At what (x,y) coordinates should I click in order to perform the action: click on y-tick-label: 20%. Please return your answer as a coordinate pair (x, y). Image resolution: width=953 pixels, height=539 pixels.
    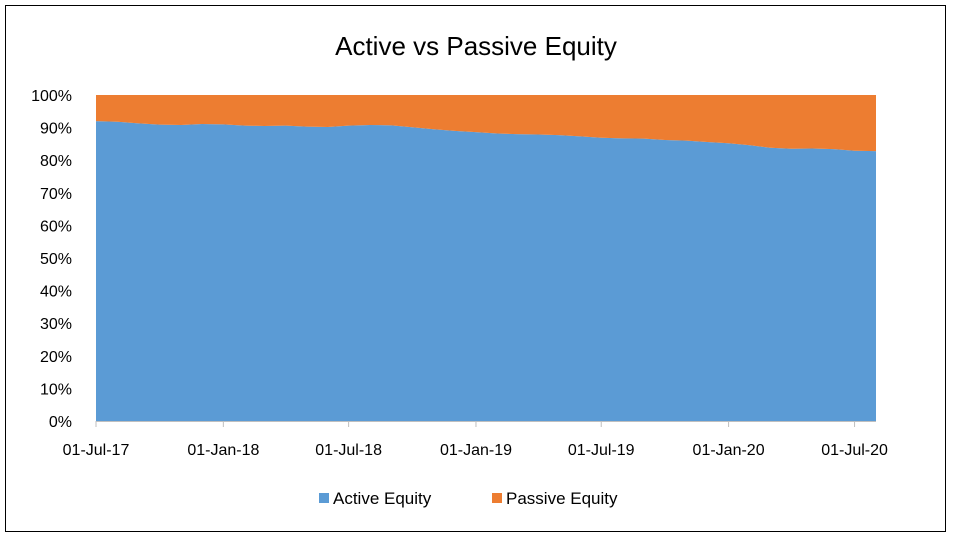
    Looking at the image, I should click on (56, 357).